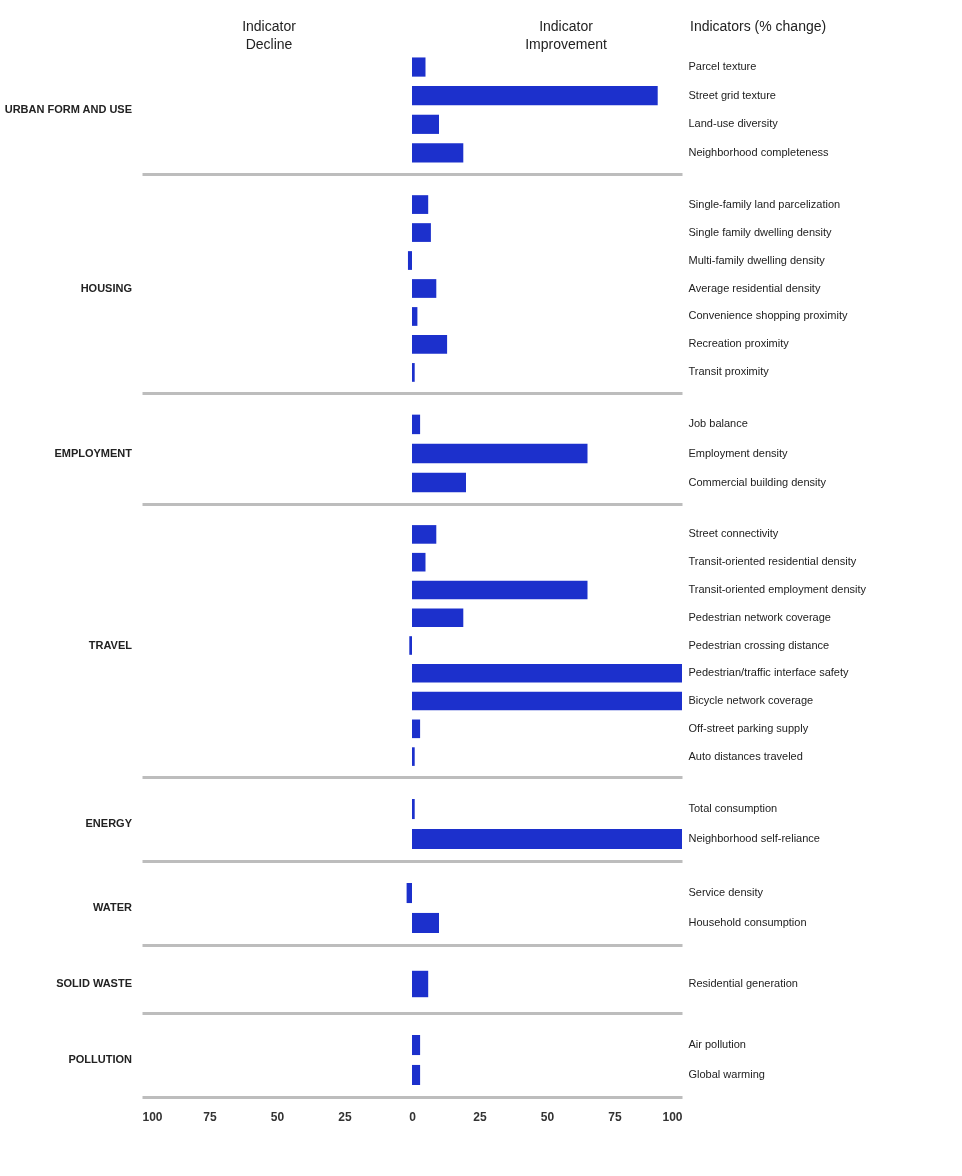 This screenshot has height=1176, width=962. Describe the element at coordinates (726, 1073) in the screenshot. I see `y-tick-label: Global warming` at that location.